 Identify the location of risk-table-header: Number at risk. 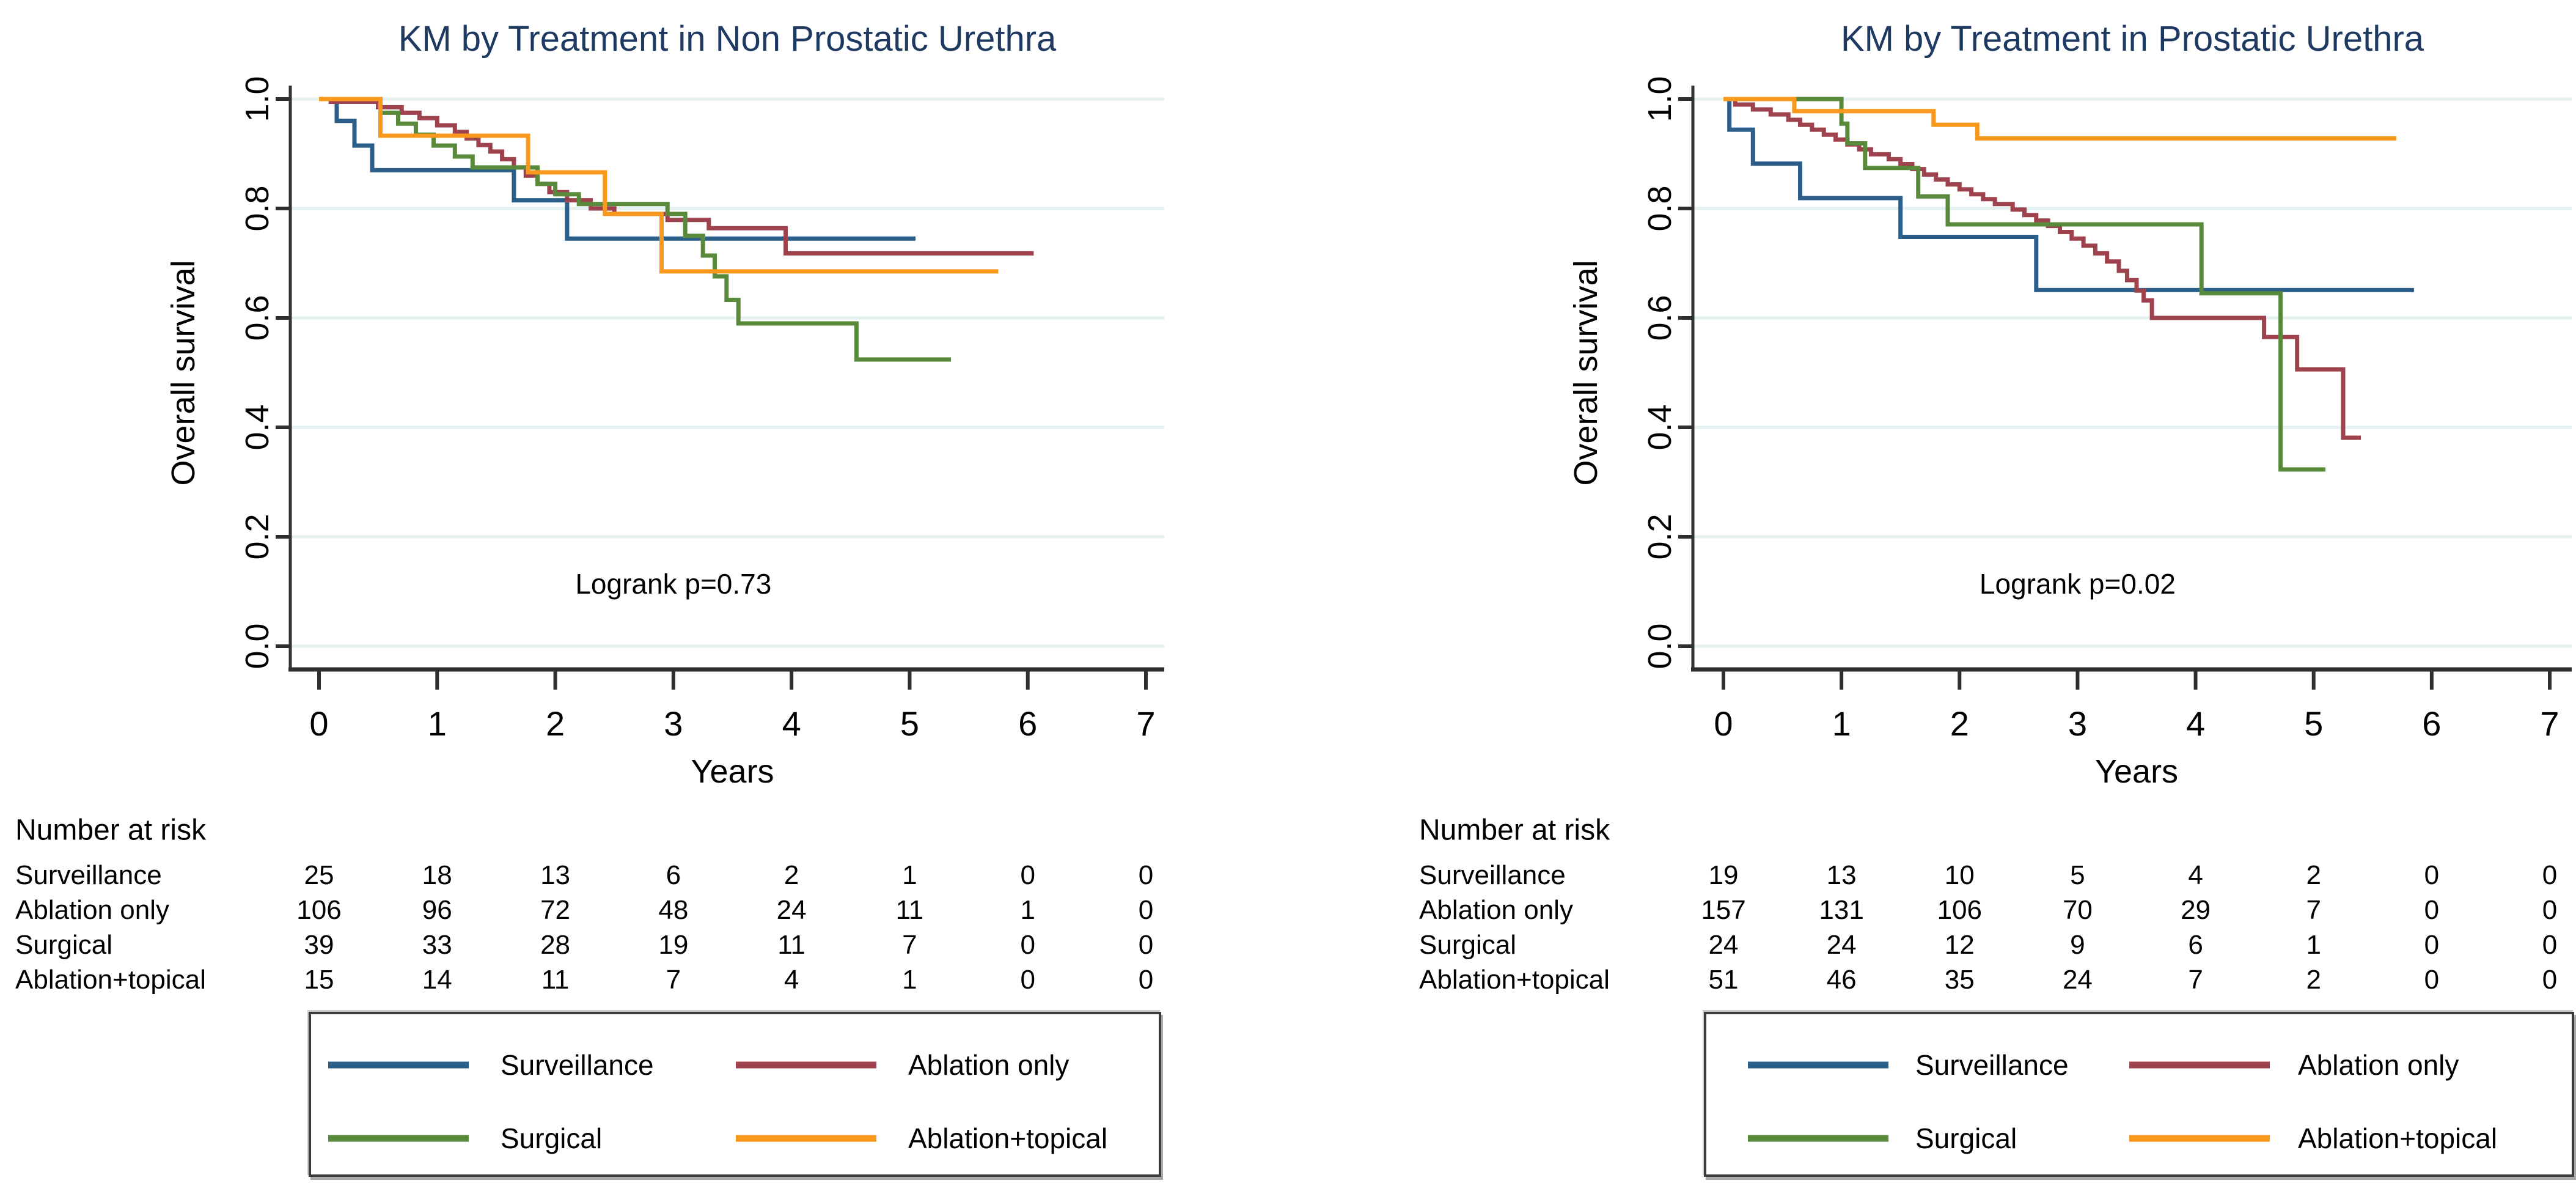
(111, 830).